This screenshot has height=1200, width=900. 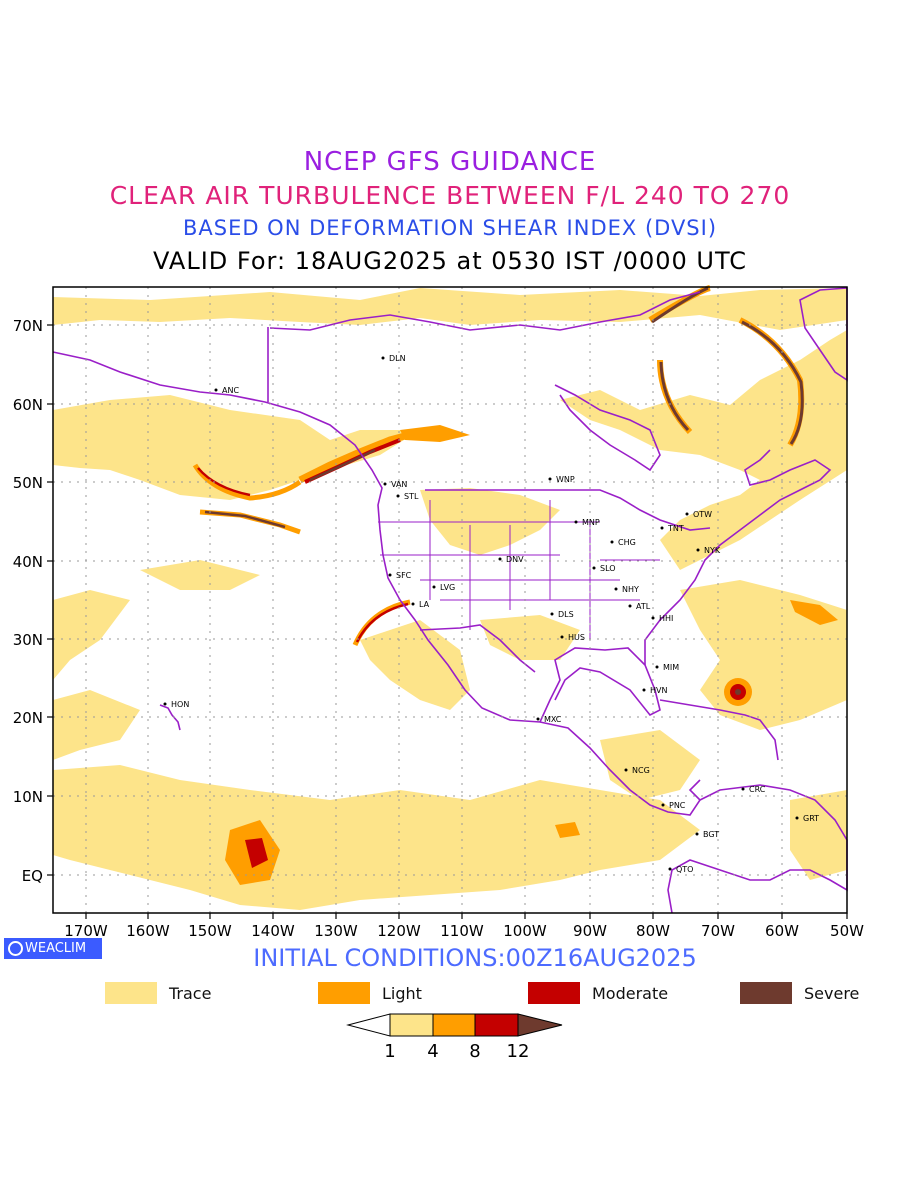 What do you see at coordinates (600, 685) in the screenshot?
I see `coastline-gulf` at bounding box center [600, 685].